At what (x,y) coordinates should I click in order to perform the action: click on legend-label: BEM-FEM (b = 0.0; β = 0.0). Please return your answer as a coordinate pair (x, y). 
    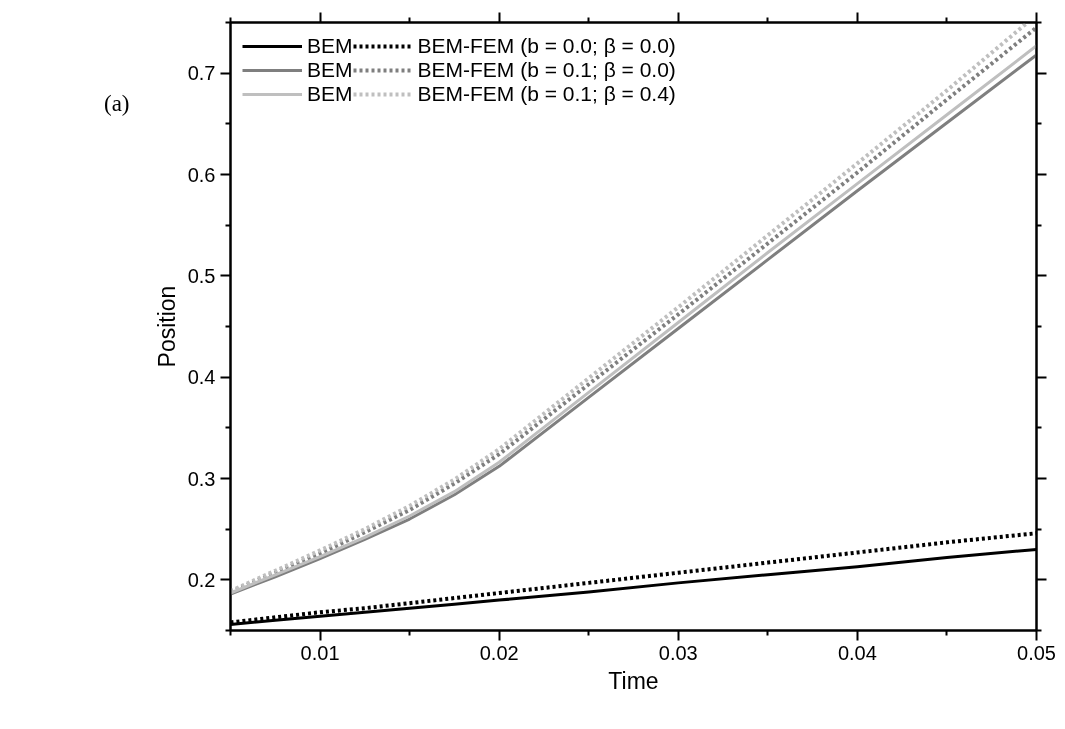
    Looking at the image, I should click on (546, 46).